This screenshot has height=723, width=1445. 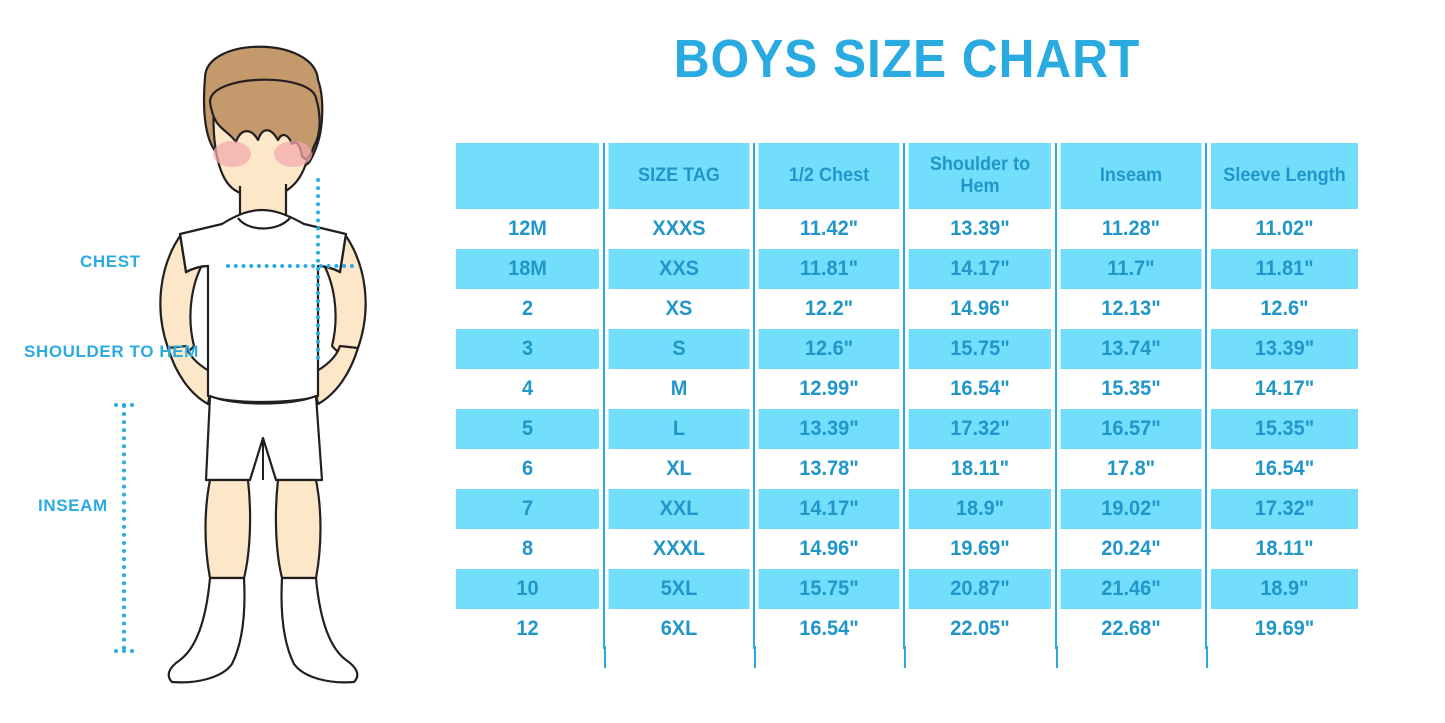 I want to click on table-row: 12M XXXS 11.42" 13.39" 11.28" 11.02", so click(x=907, y=229).